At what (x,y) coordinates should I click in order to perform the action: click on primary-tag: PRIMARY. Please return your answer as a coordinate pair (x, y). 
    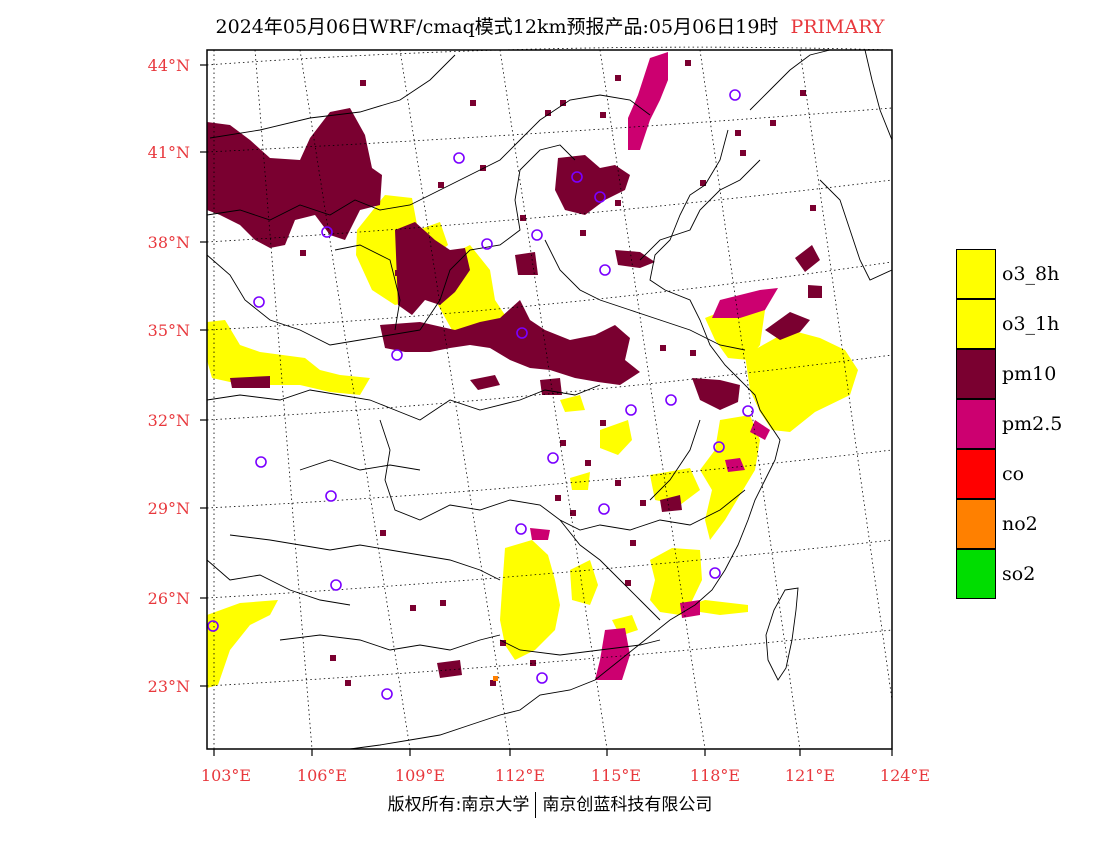
    Looking at the image, I should click on (837, 27).